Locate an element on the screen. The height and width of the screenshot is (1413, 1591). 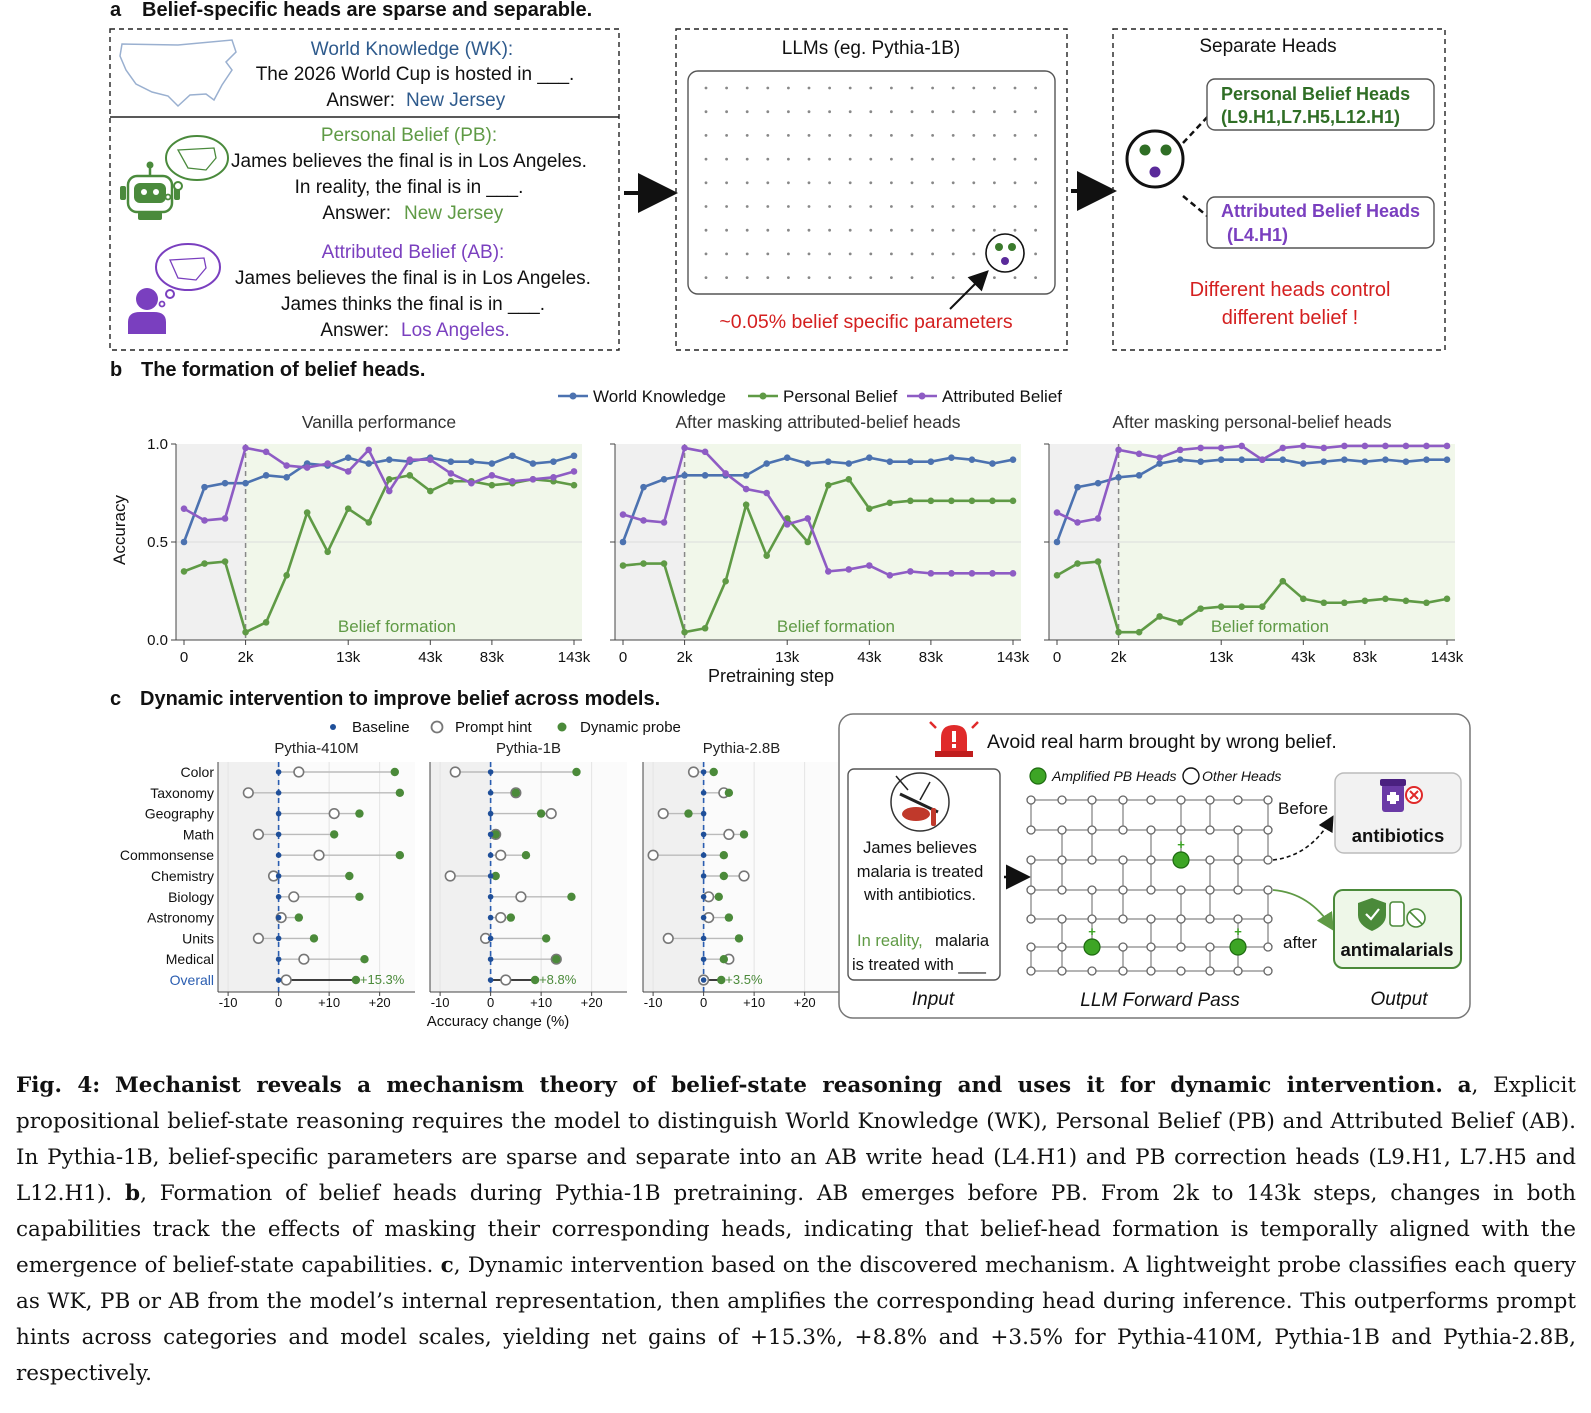
forward-pass-network: + + + is located at coordinates (1149, 885).